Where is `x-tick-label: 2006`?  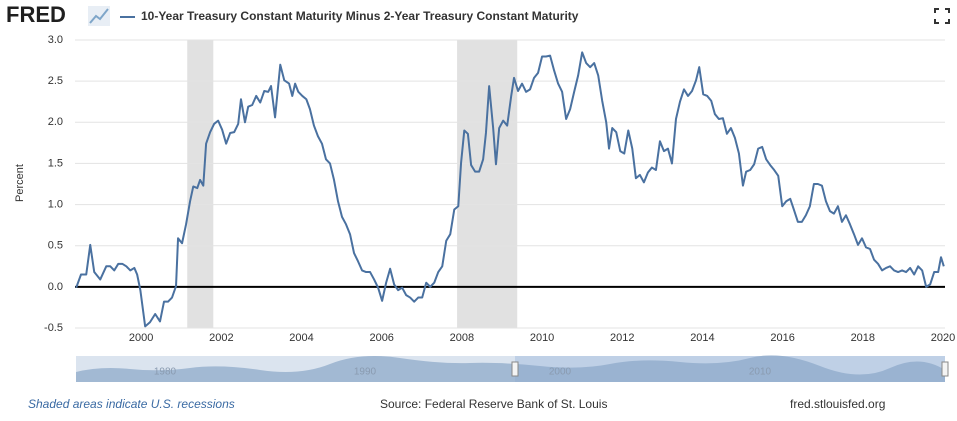 x-tick-label: 2006 is located at coordinates (381, 338).